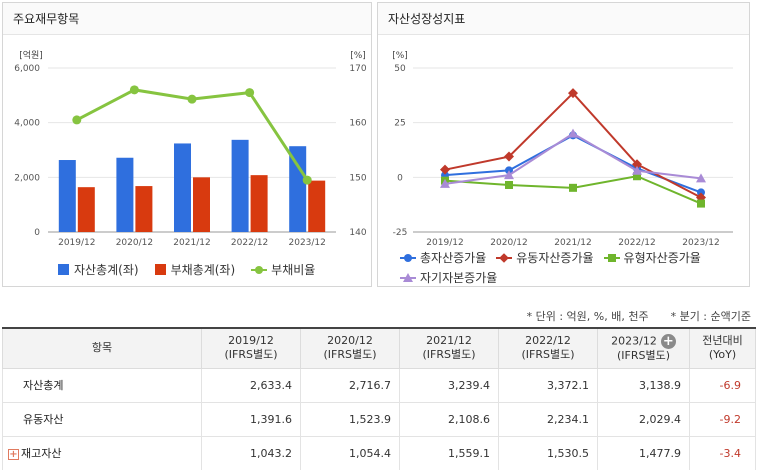 This screenshot has width=763, height=470. Describe the element at coordinates (13, 454) in the screenshot. I see `expand-plus-icon: +` at that location.